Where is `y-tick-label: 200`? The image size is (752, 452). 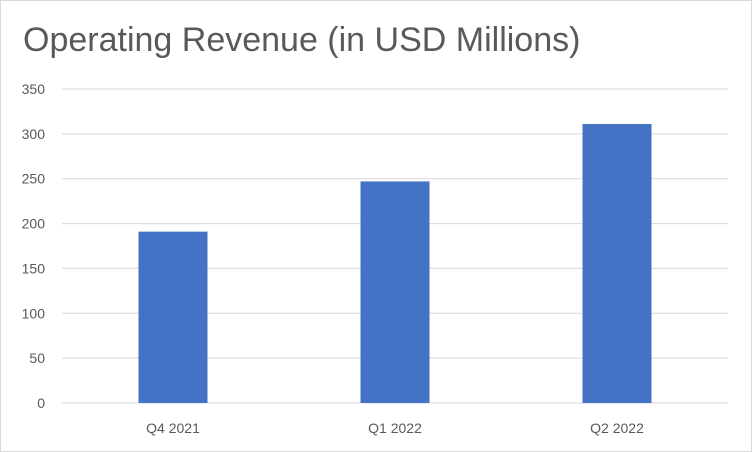 y-tick-label: 200 is located at coordinates (34, 224).